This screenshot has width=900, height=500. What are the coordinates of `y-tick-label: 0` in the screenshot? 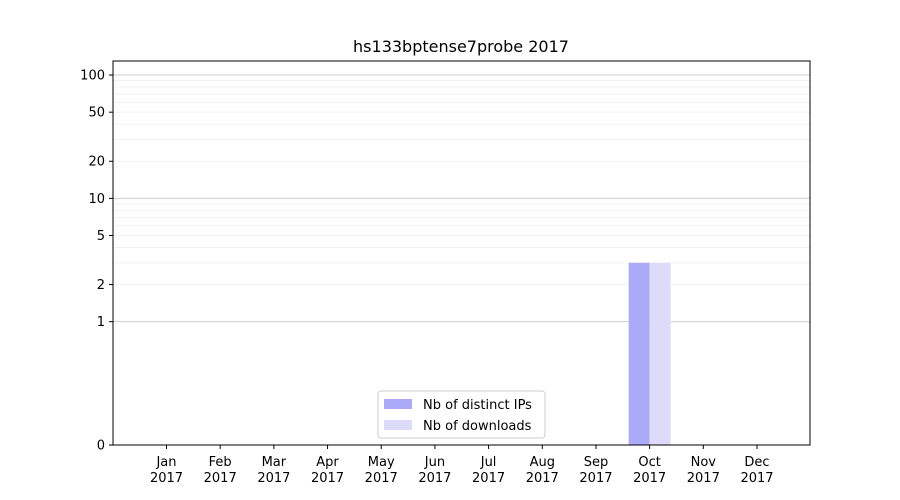 It's located at (101, 446).